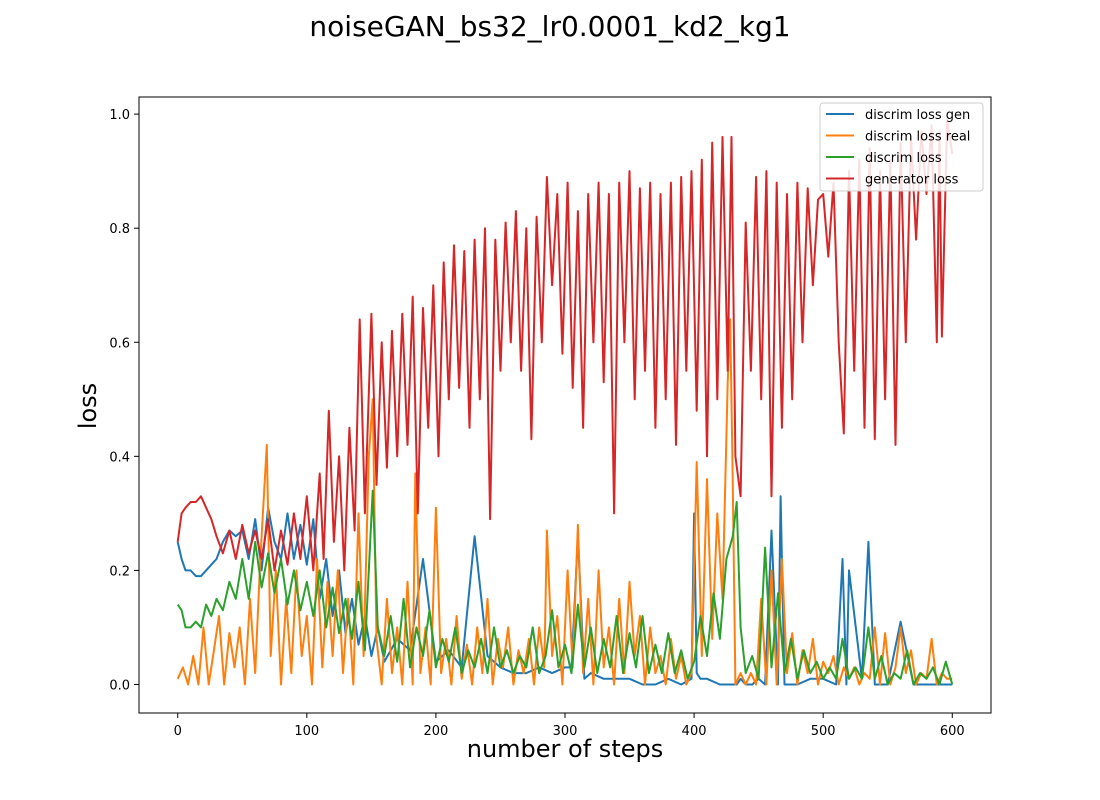 Image resolution: width=1100 pixels, height=800 pixels. I want to click on y-tick-label: 0.0, so click(119, 685).